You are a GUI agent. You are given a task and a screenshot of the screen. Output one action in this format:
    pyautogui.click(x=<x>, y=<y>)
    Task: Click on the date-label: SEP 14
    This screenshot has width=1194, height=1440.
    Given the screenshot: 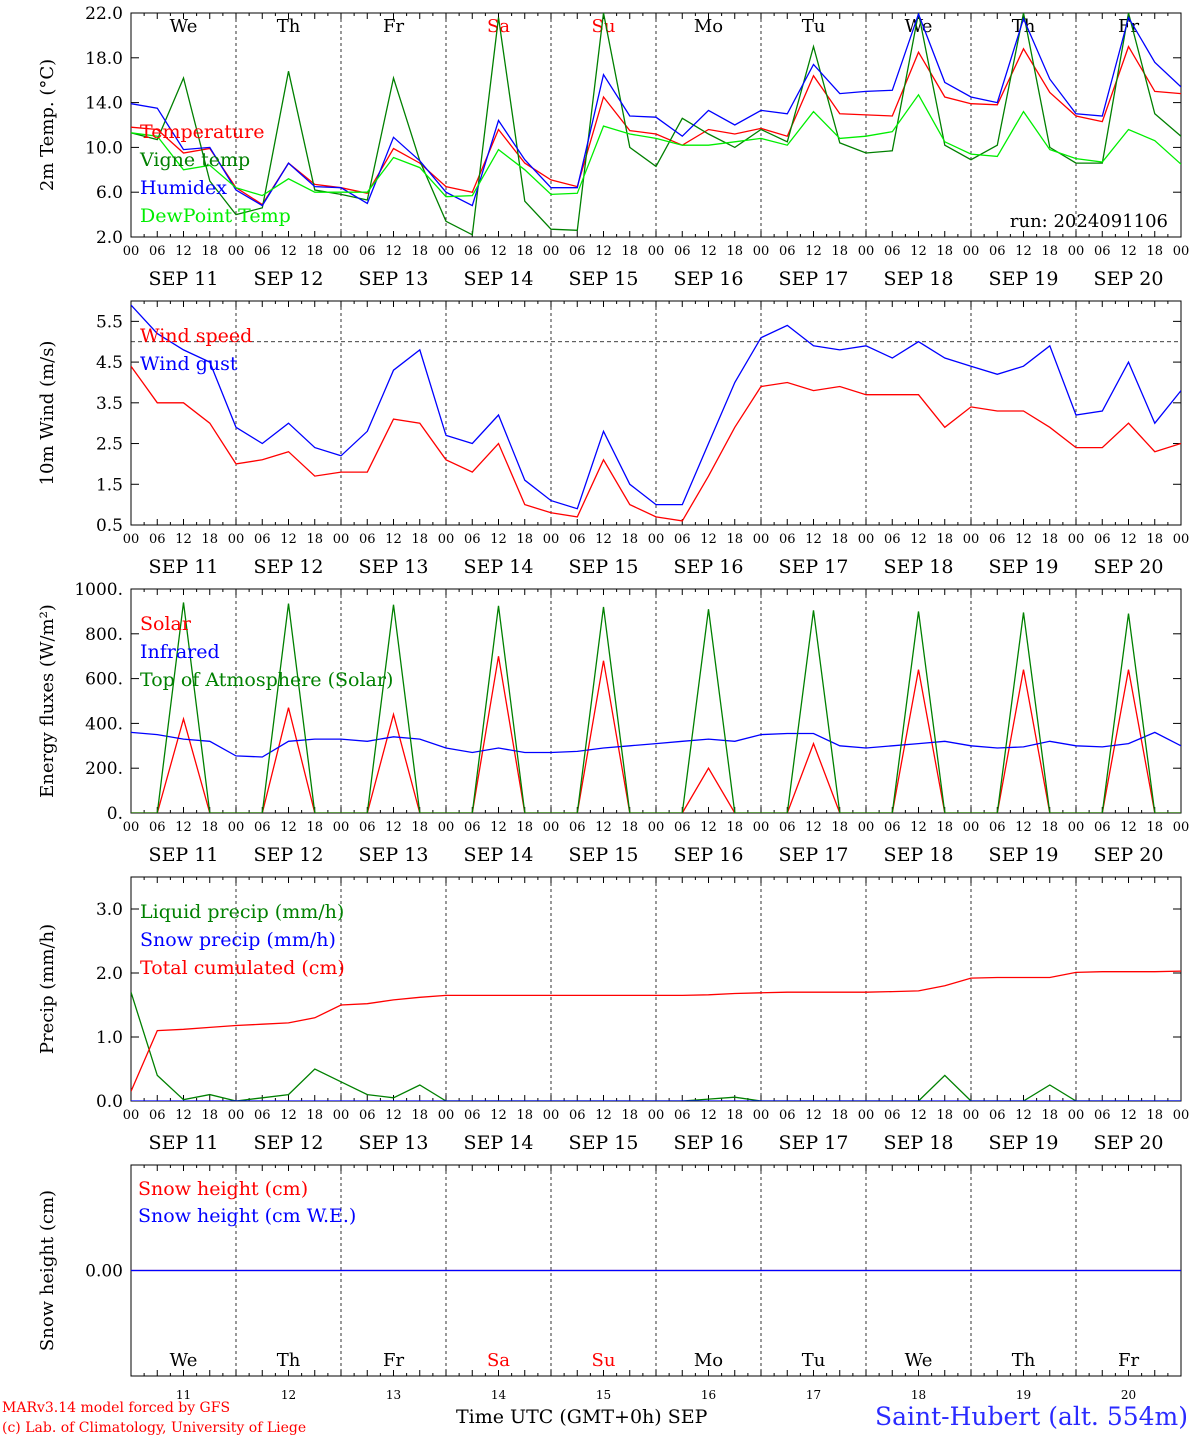 What is the action you would take?
    pyautogui.click(x=499, y=1143)
    